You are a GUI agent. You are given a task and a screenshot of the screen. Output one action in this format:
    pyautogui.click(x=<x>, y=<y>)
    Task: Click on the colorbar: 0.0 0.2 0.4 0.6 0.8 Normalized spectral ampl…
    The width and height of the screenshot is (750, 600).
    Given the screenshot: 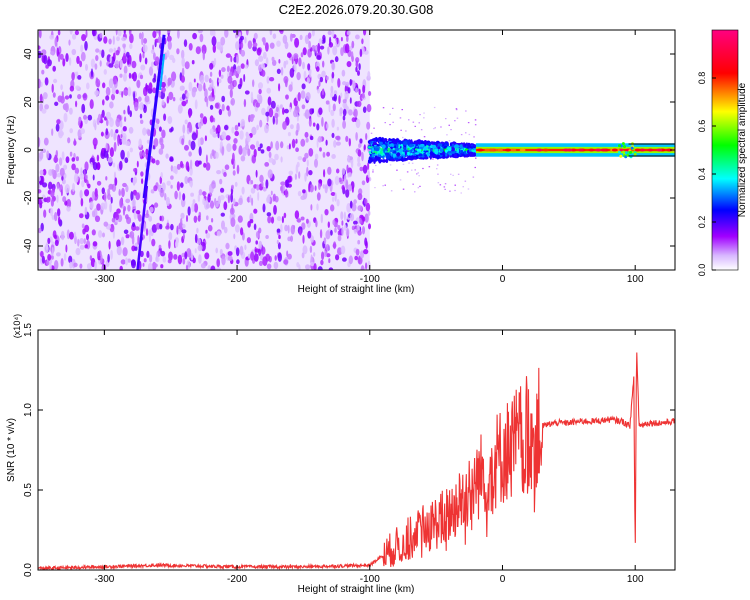 What is the action you would take?
    pyautogui.click(x=722, y=153)
    